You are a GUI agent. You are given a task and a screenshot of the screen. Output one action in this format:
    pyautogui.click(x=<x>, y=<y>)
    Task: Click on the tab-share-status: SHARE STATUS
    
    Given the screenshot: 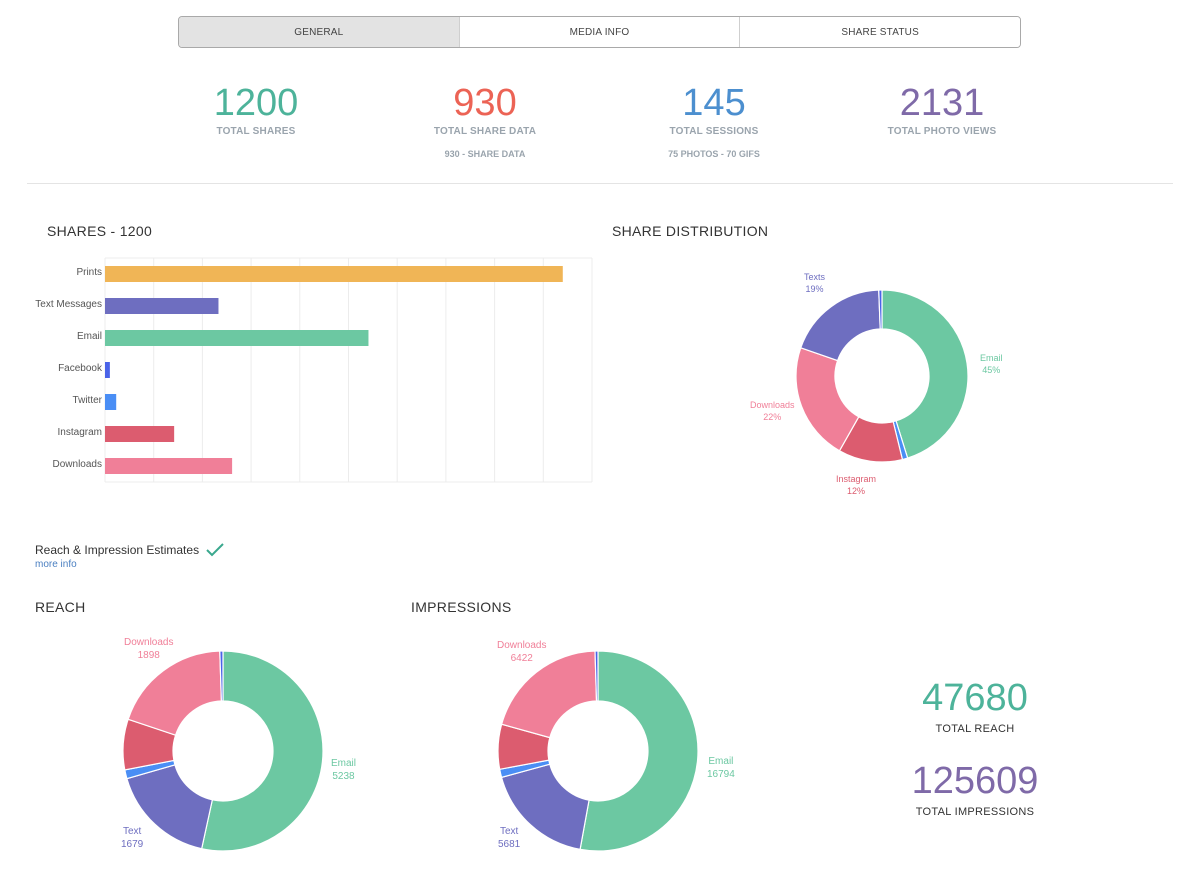 What is the action you would take?
    pyautogui.click(x=880, y=32)
    